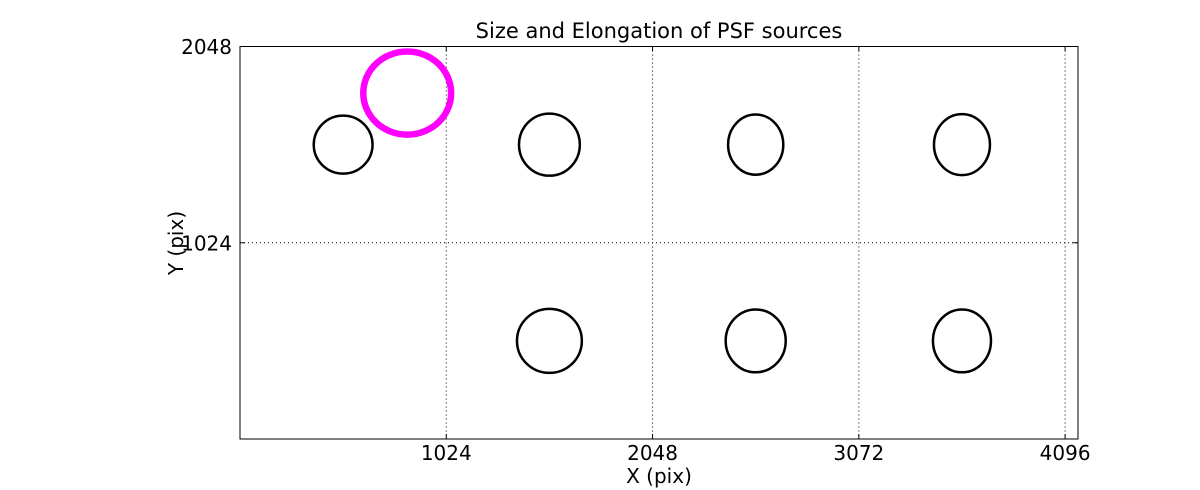 Image resolution: width=1200 pixels, height=490 pixels. What do you see at coordinates (176, 243) in the screenshot?
I see `y-axis-label: Y (pix)` at bounding box center [176, 243].